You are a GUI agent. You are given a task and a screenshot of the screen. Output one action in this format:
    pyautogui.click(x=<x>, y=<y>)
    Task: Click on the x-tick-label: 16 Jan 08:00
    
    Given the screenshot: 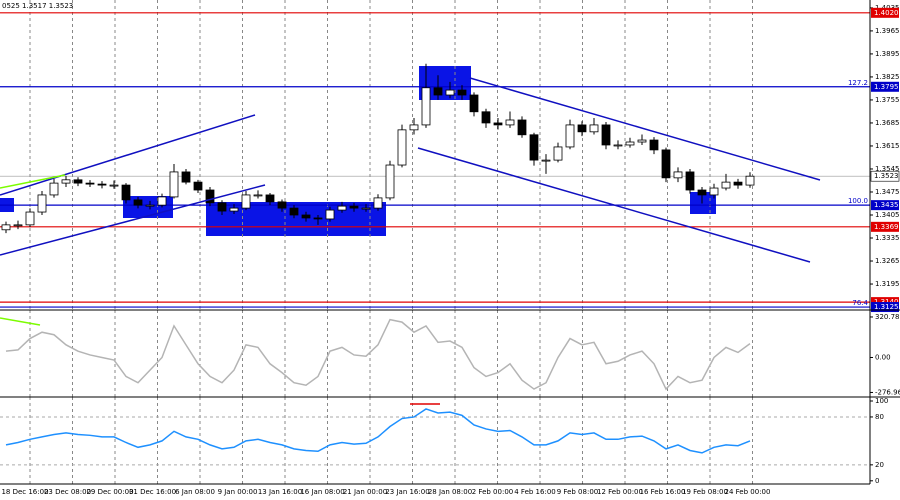 What is the action you would take?
    pyautogui.click(x=322, y=492)
    